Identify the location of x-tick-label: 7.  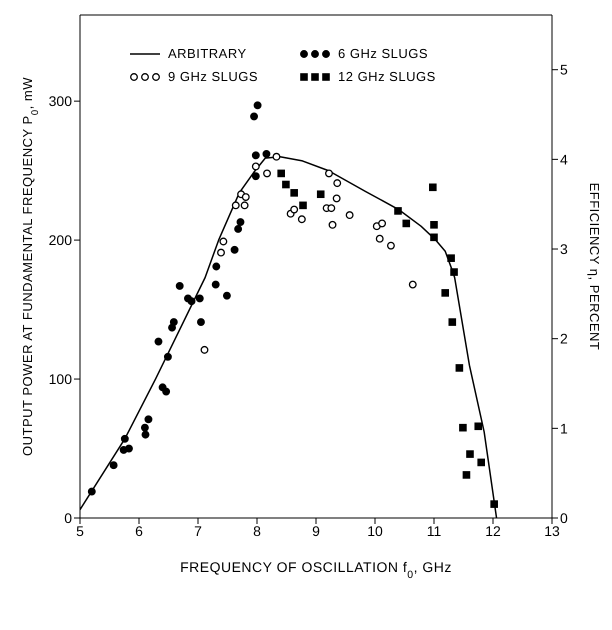
(198, 530).